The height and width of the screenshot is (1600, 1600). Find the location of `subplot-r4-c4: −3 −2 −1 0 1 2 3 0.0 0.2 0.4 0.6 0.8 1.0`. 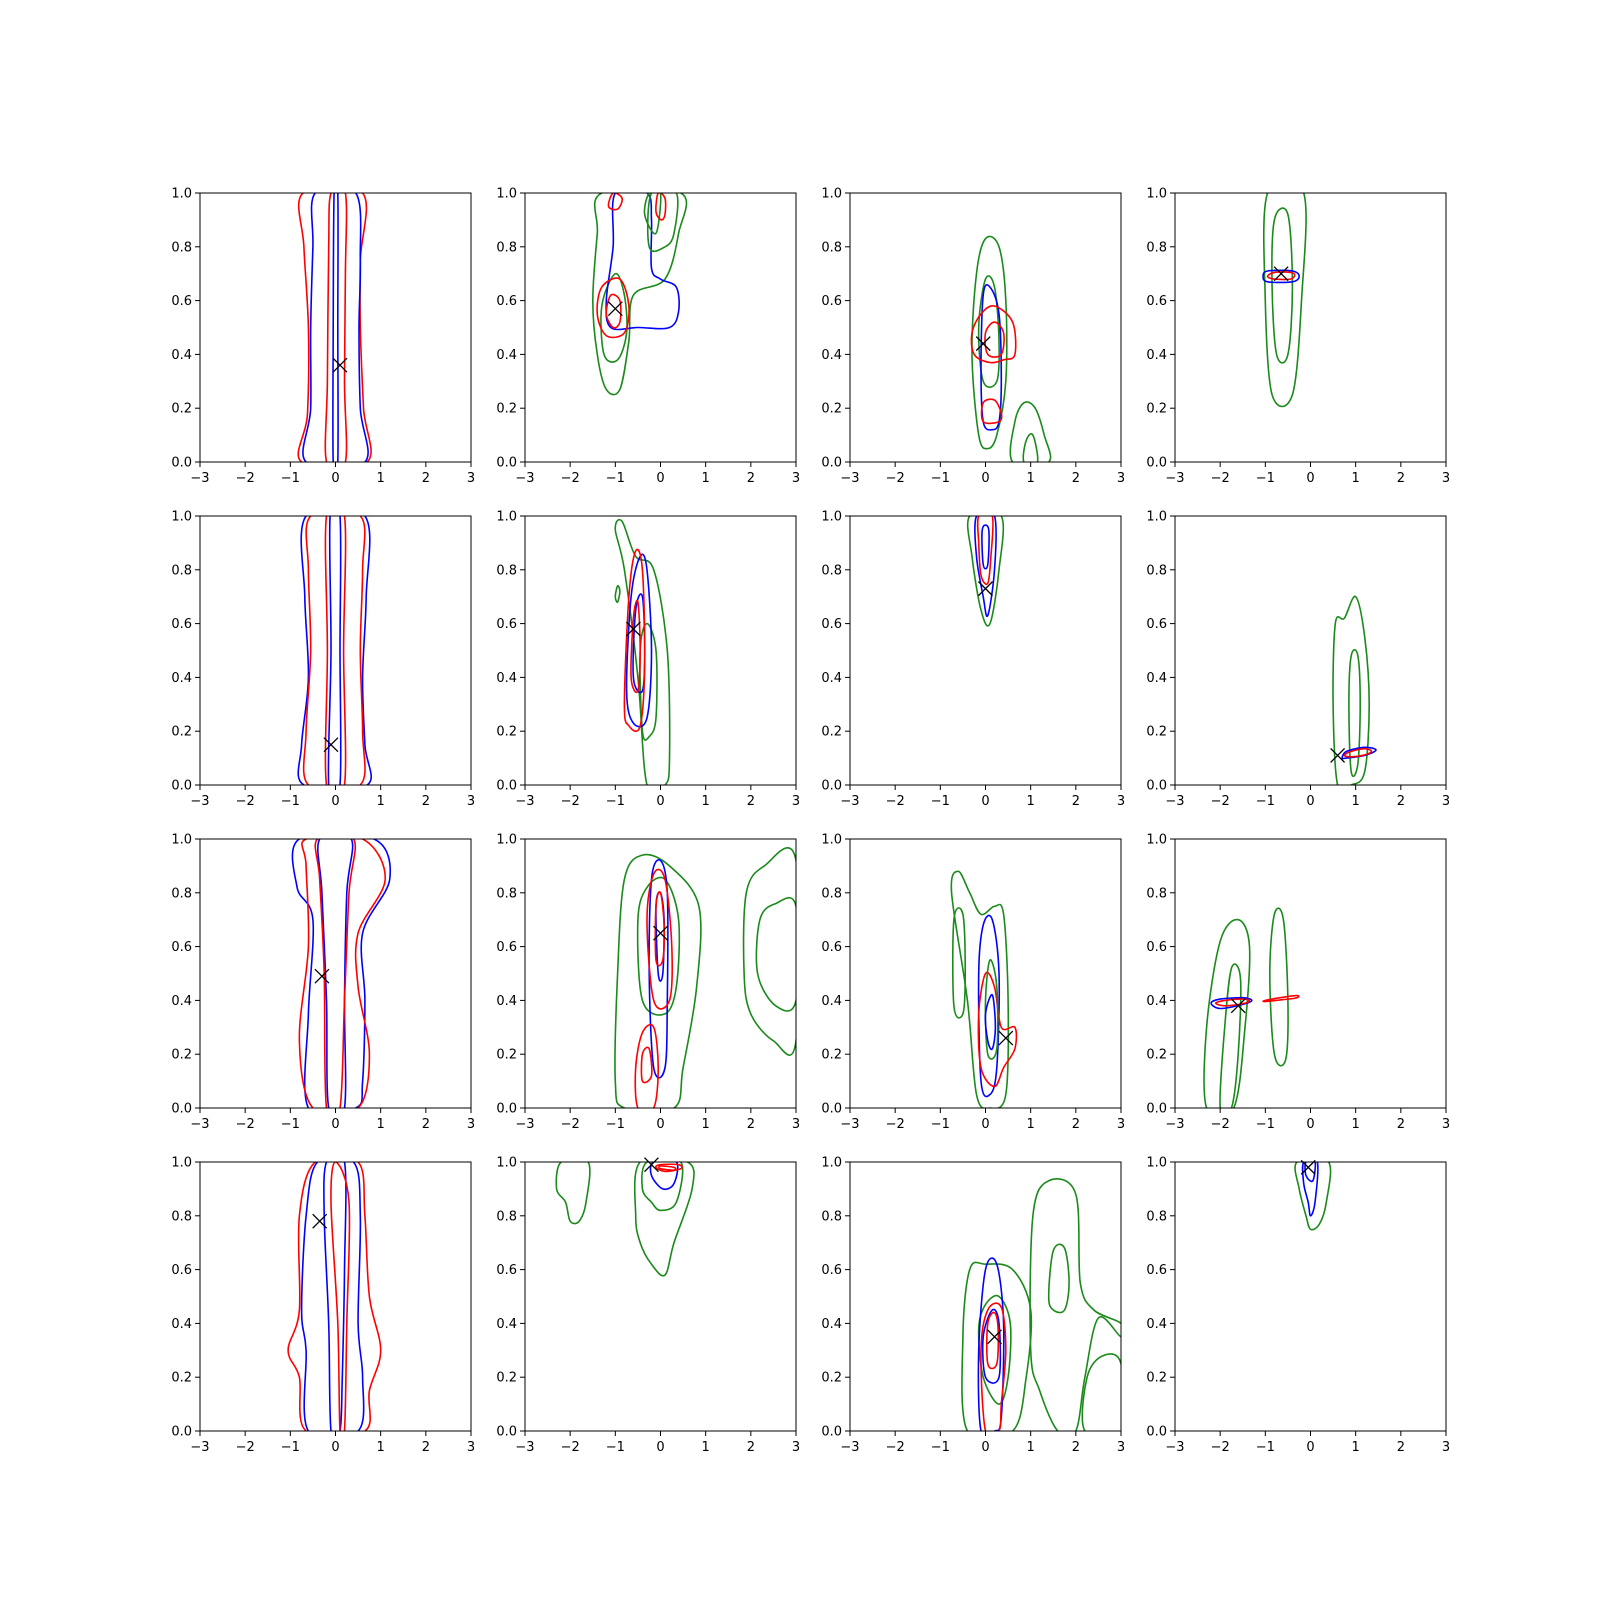

subplot-r4-c4: −3 −2 −1 0 1 2 3 0.0 0.2 0.4 0.6 0.8 1.0 is located at coordinates (1298, 1306).